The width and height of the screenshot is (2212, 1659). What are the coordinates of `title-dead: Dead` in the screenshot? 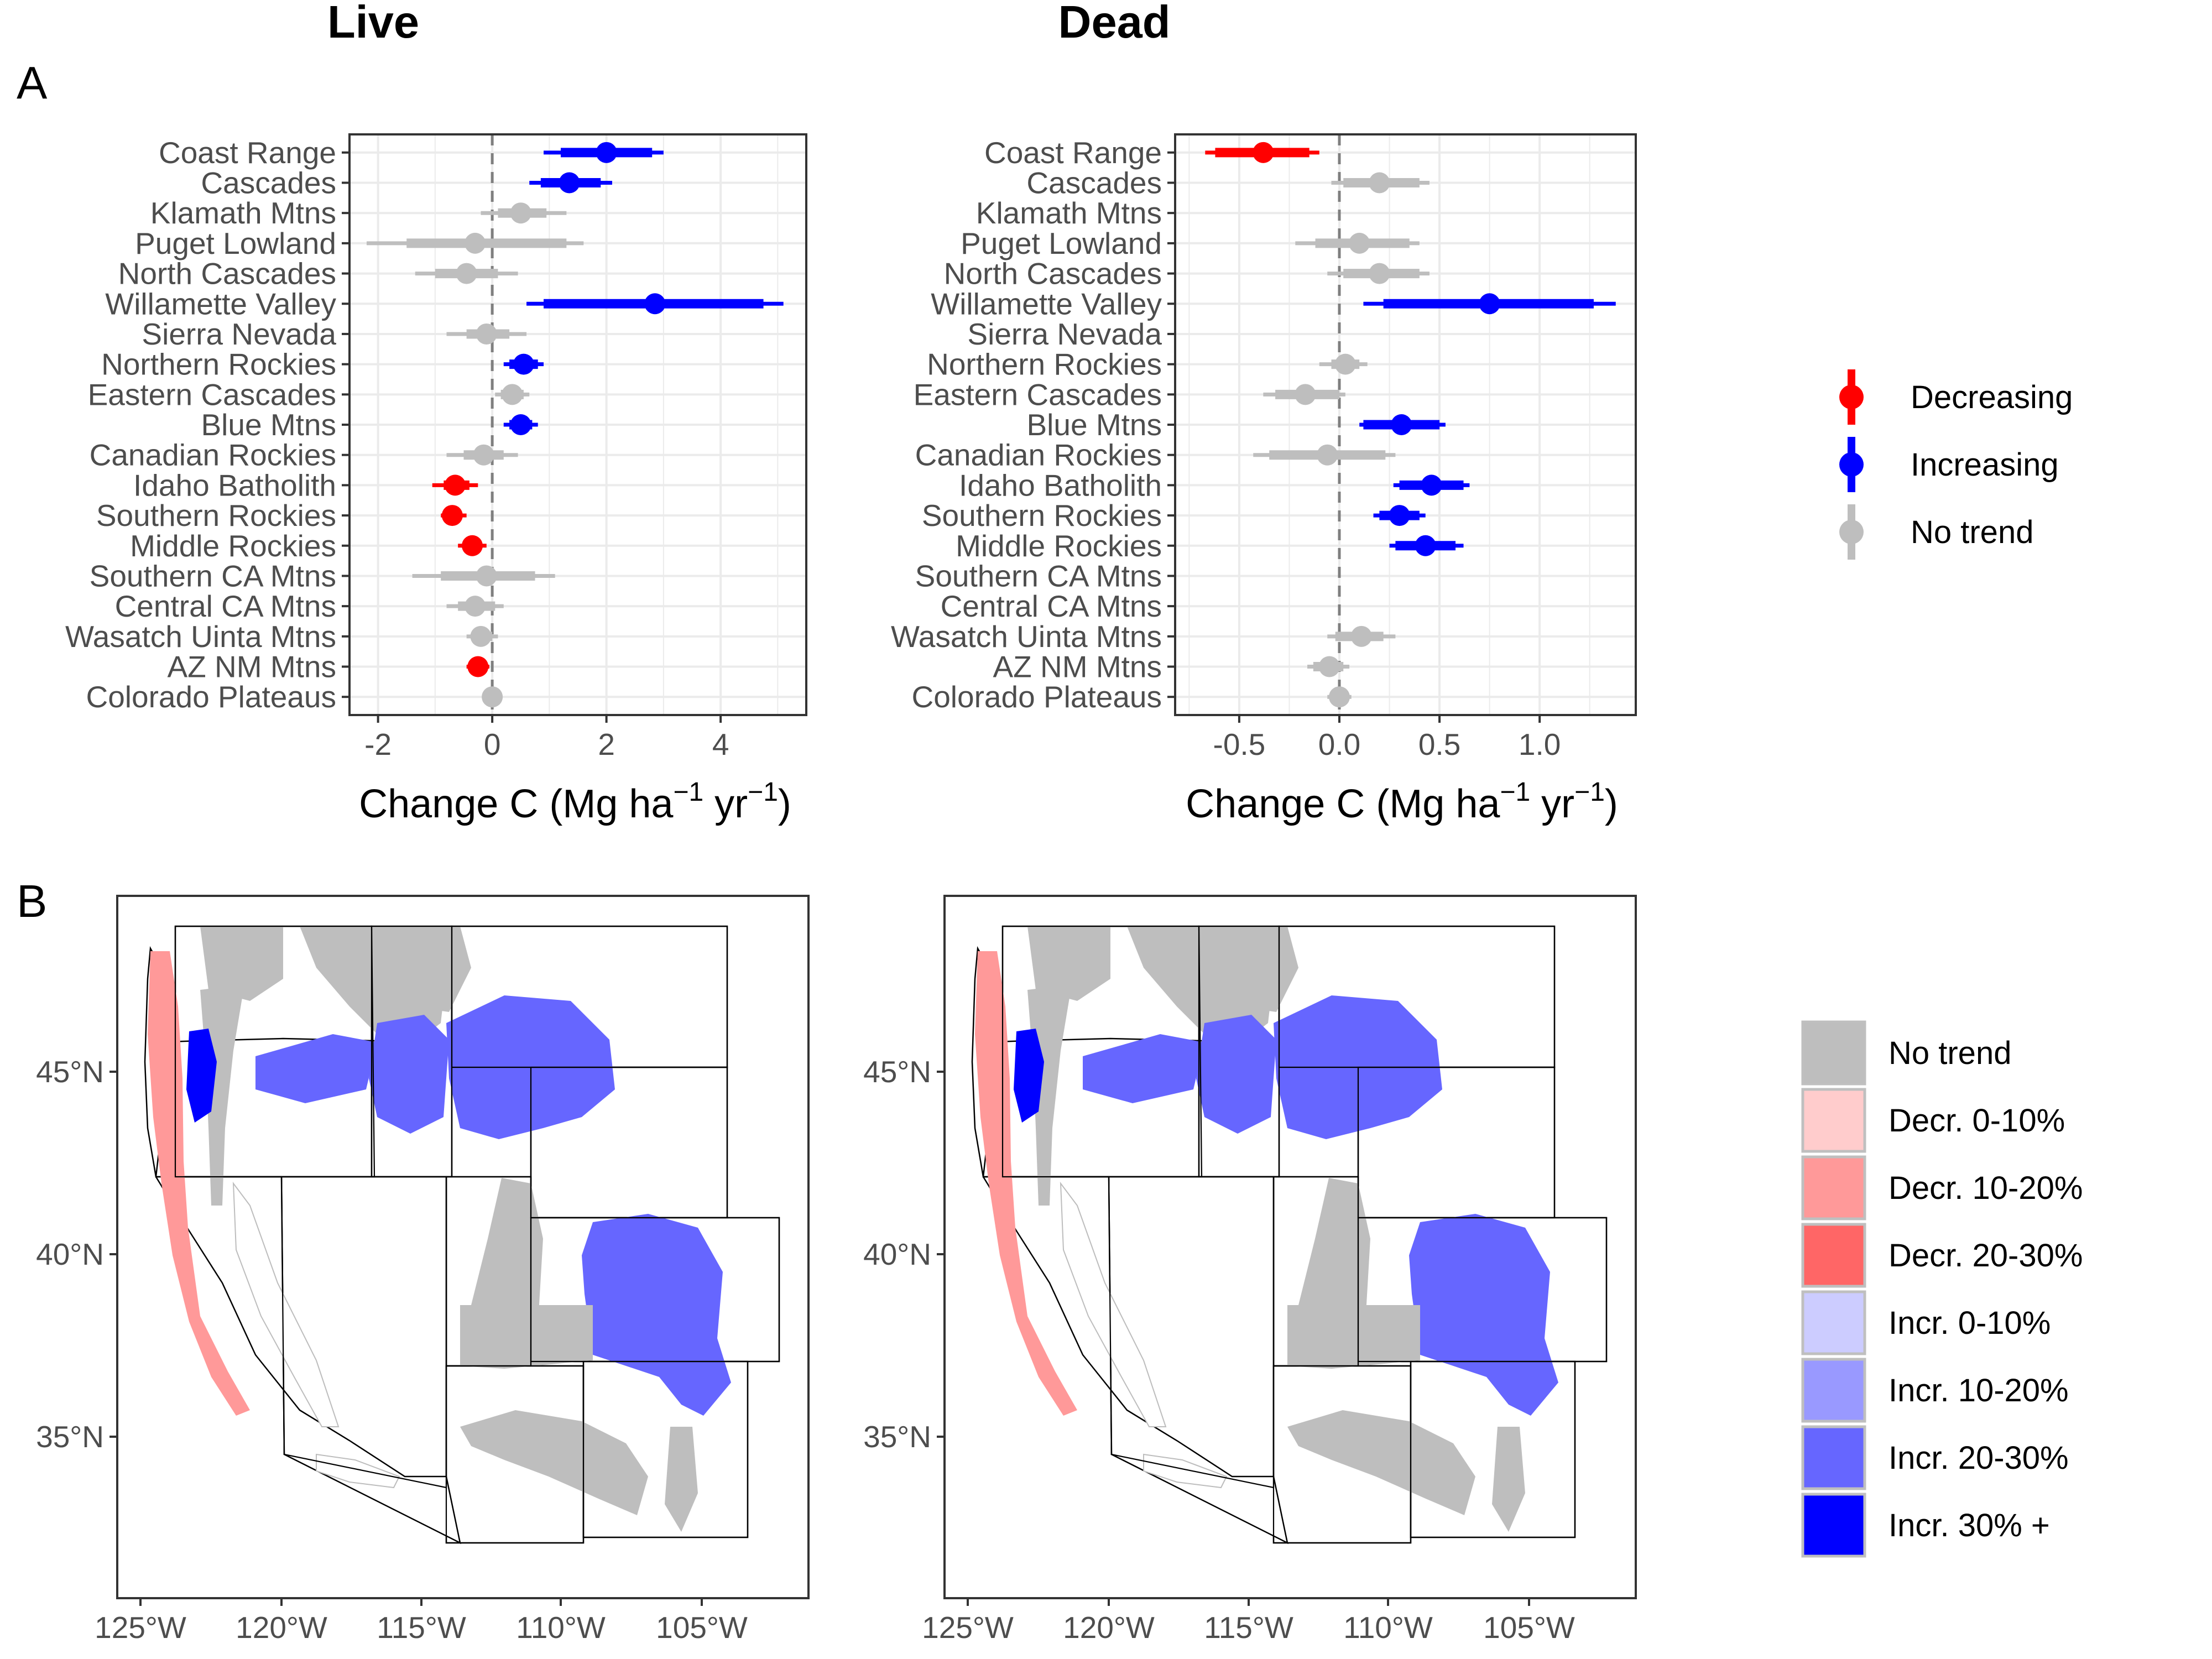 It's located at (1114, 24).